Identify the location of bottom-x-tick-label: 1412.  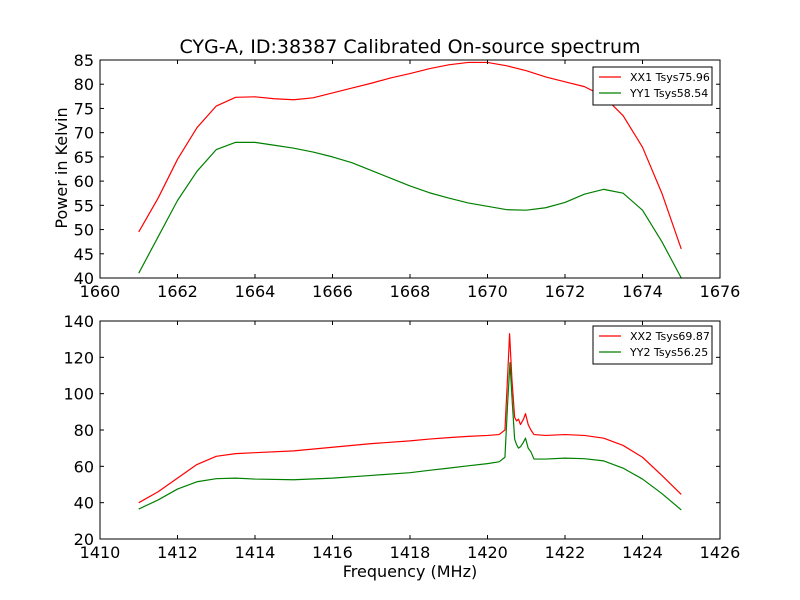
(177, 552).